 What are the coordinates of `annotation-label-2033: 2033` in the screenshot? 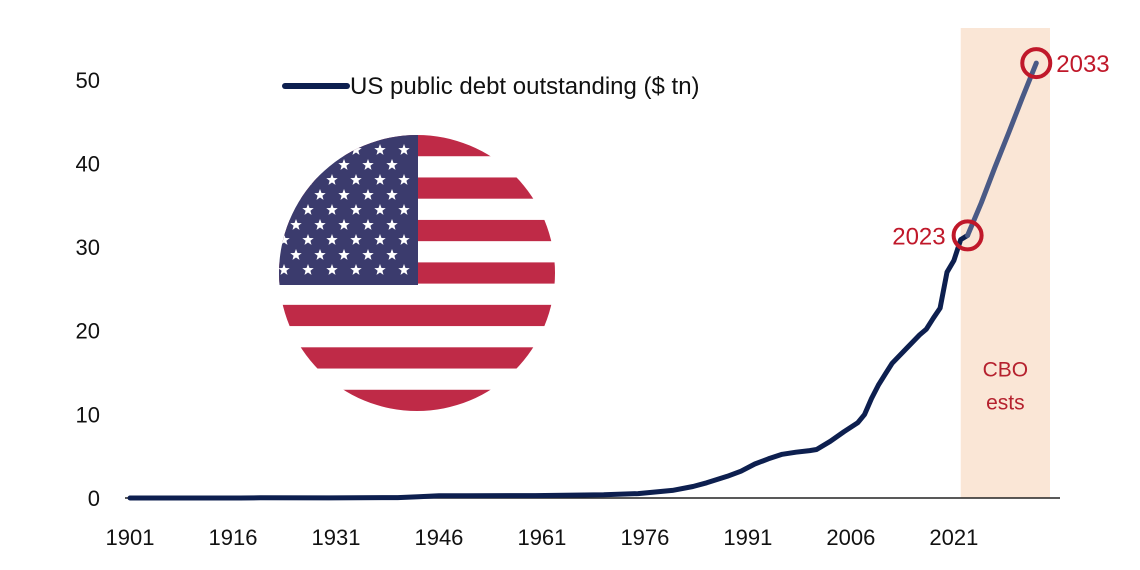 It's located at (1082, 64).